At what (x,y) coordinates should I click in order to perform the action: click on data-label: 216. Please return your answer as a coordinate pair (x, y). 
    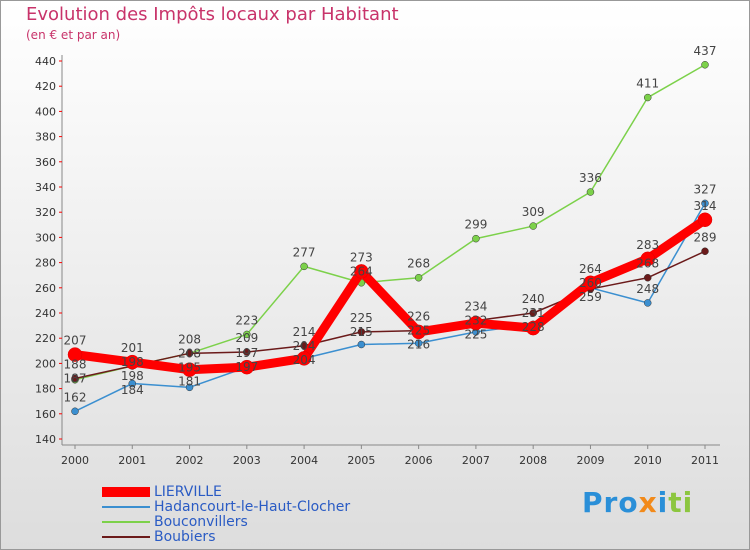
    Looking at the image, I should click on (418, 345).